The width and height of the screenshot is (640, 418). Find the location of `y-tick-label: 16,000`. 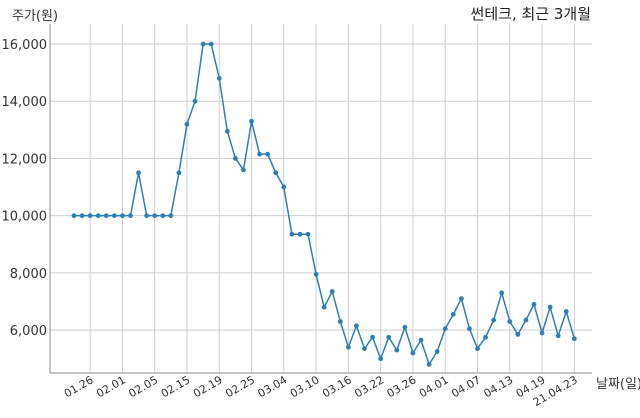

y-tick-label: 16,000 is located at coordinates (25, 45).